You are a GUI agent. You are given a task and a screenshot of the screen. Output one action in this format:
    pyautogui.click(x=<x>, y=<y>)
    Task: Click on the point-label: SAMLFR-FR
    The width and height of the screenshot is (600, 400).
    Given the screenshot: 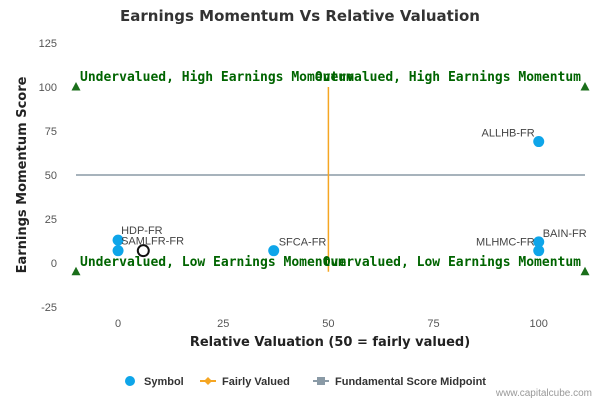 What is the action you would take?
    pyautogui.click(x=152, y=242)
    